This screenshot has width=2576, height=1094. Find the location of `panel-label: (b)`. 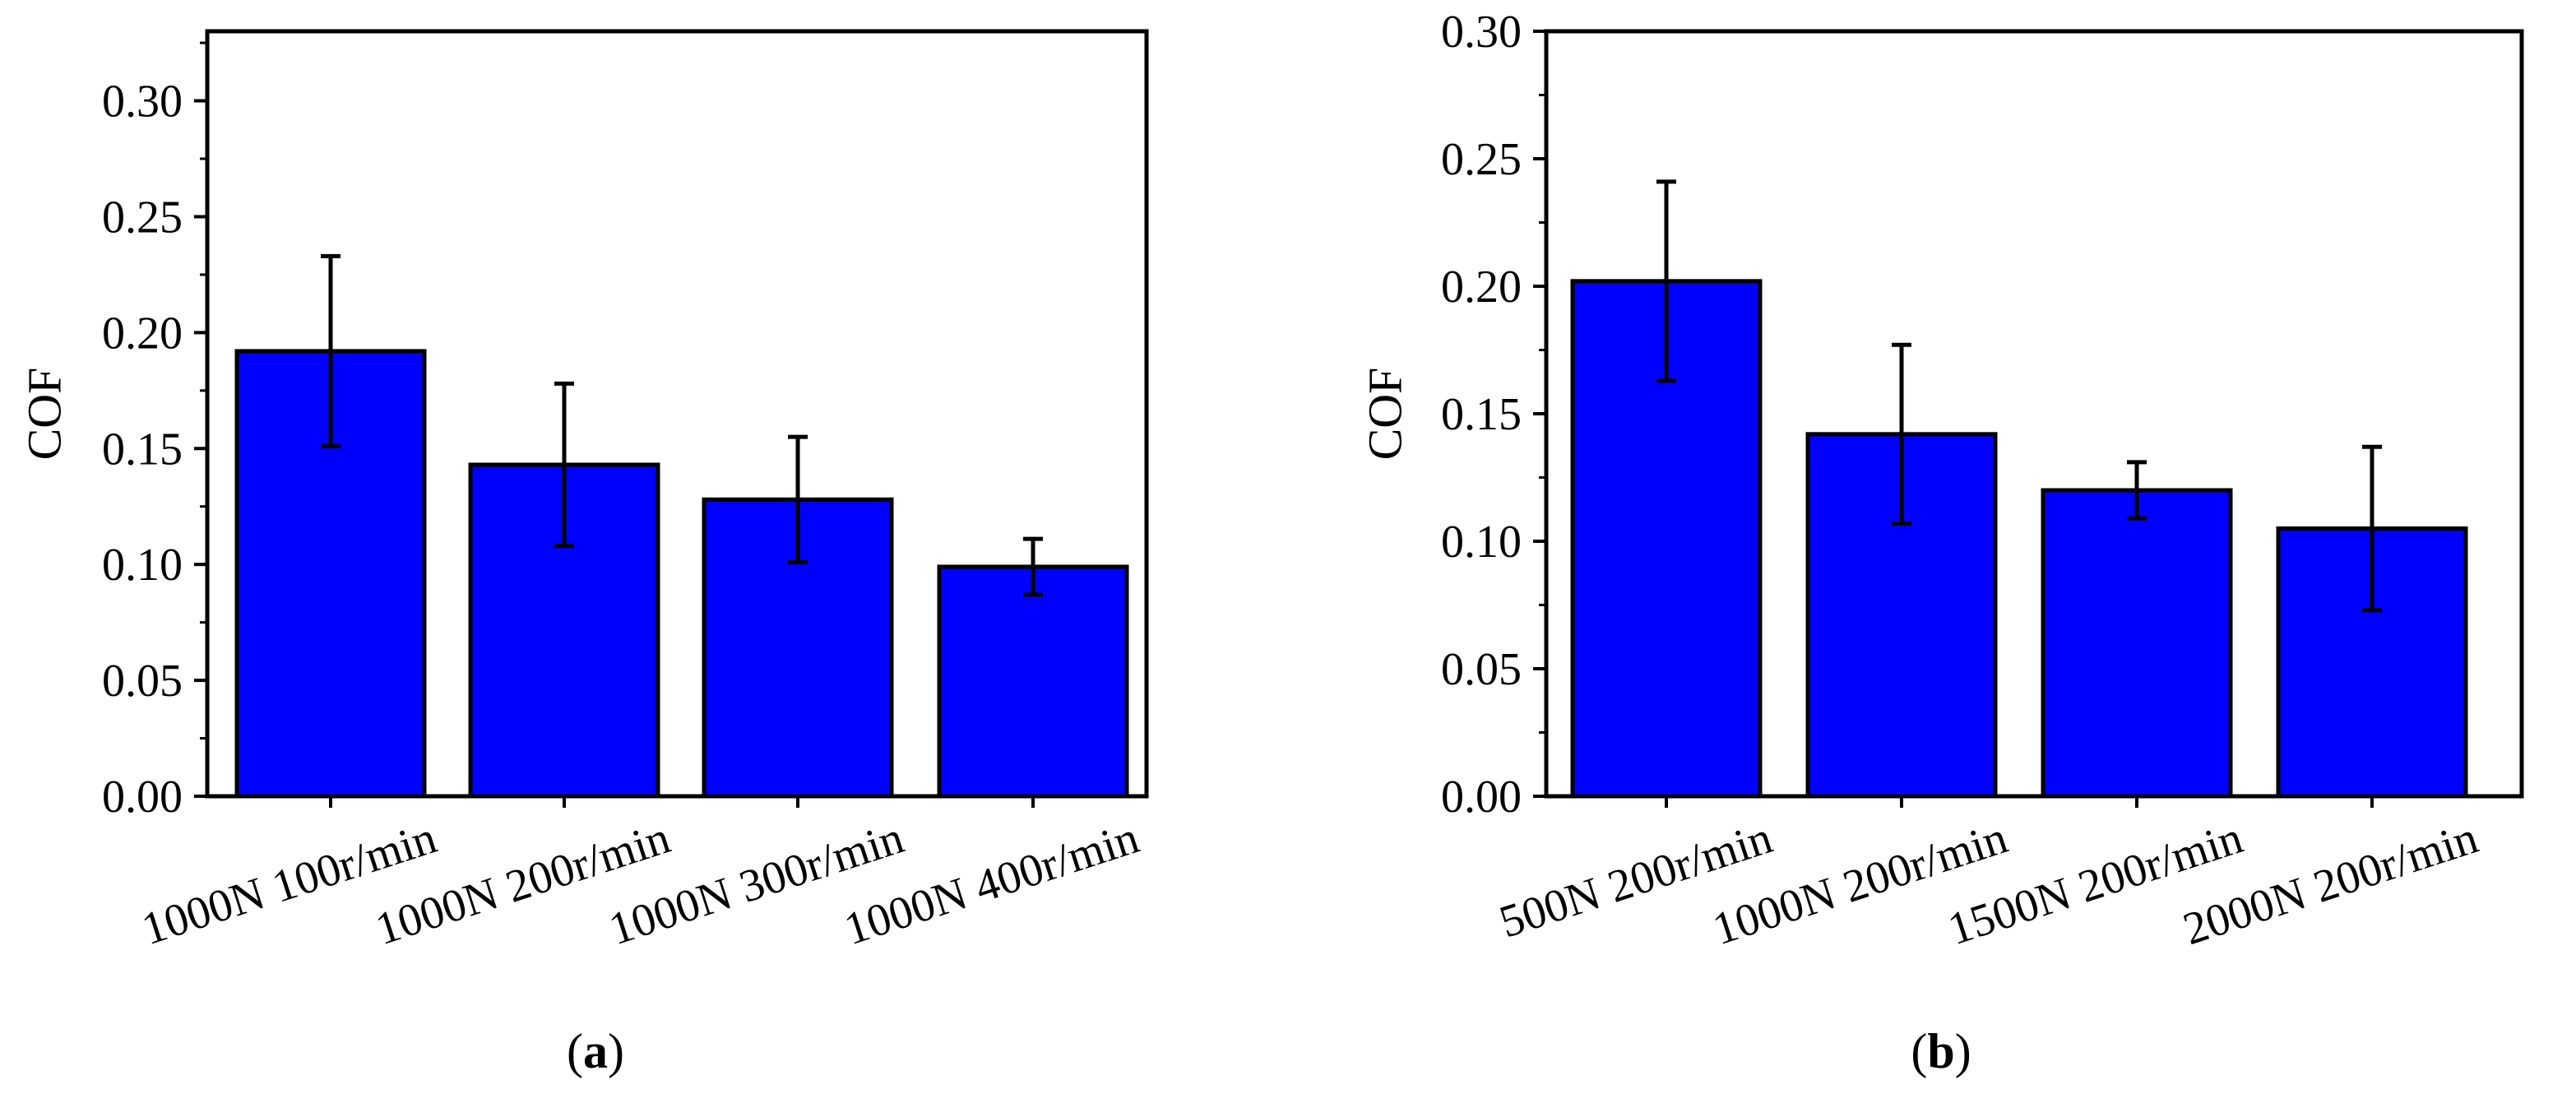

panel-label: (b) is located at coordinates (1941, 1051).